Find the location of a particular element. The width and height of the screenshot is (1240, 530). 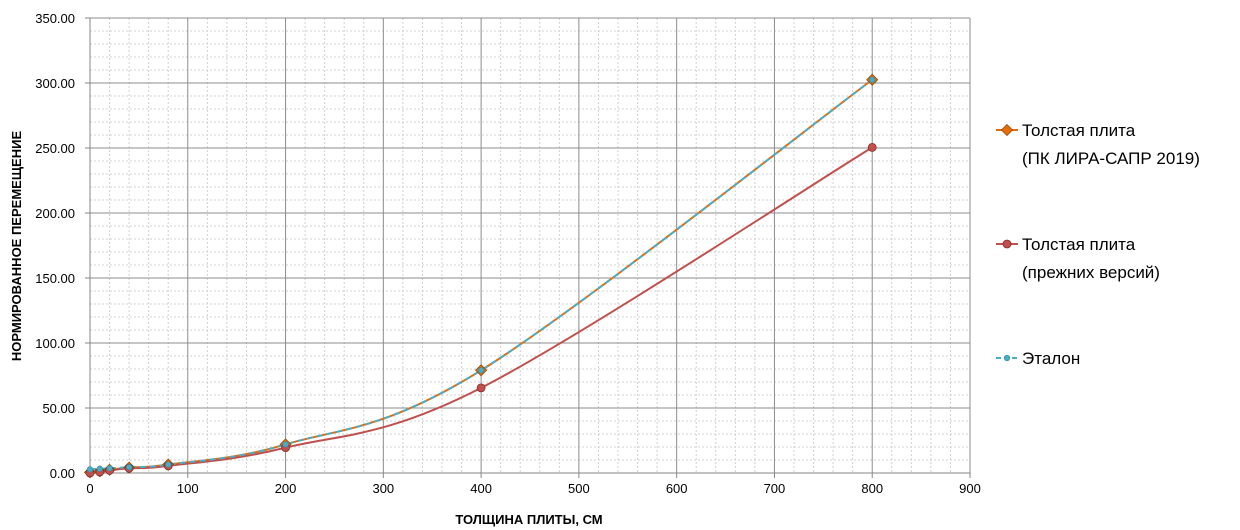

x-tick-label: 800 is located at coordinates (872, 488).